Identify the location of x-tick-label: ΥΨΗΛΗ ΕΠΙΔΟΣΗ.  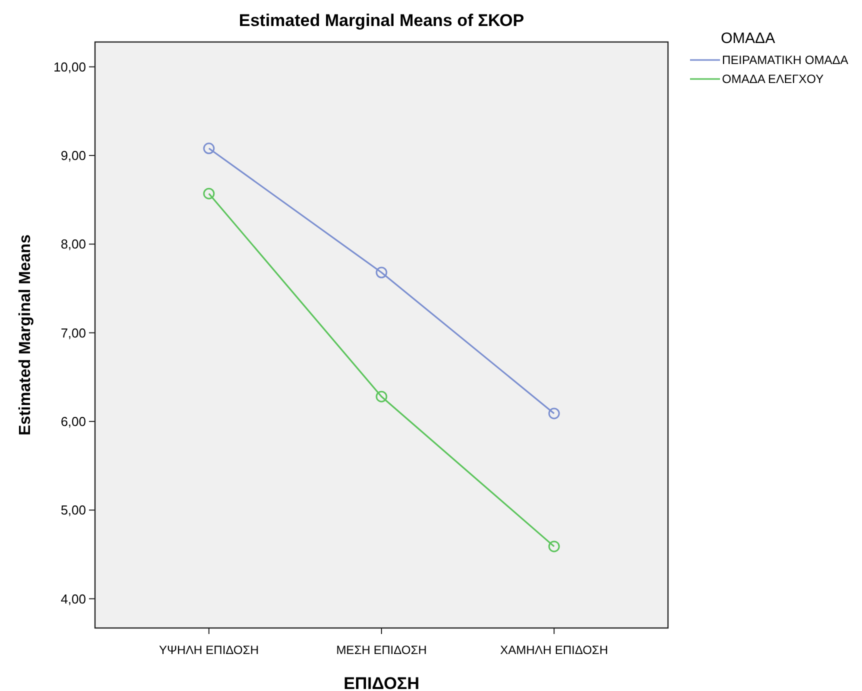
(208, 650).